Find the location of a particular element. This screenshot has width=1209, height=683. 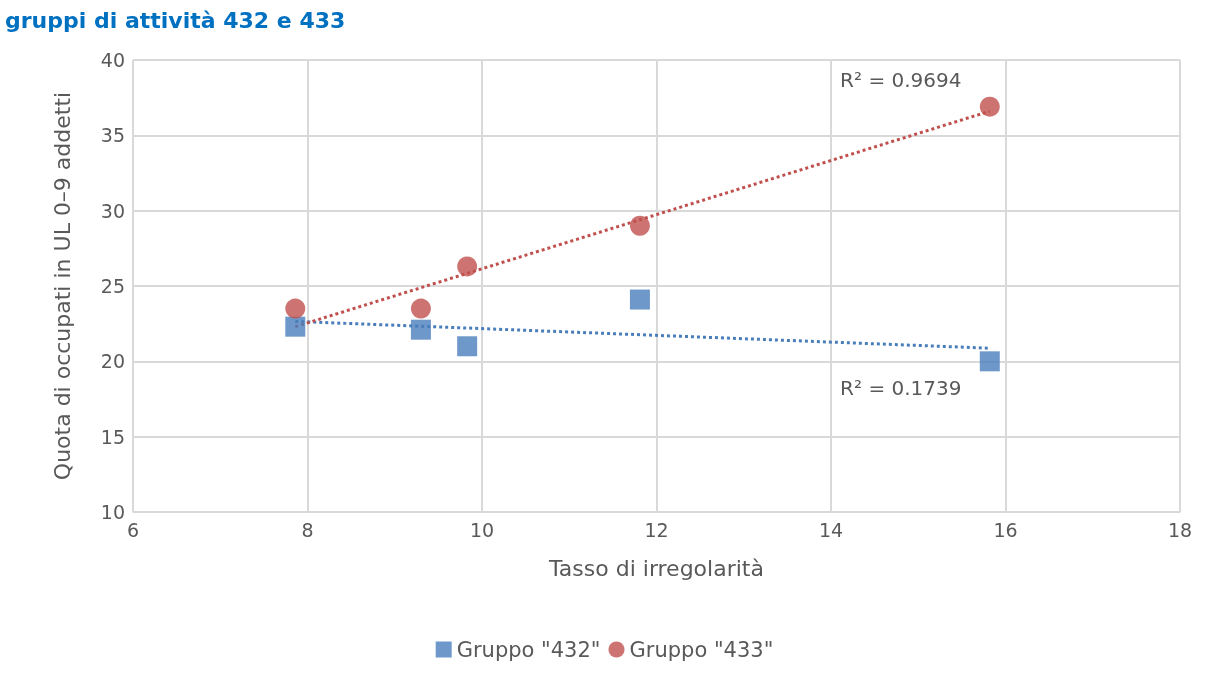

annotation: R² = 0.9694 is located at coordinates (901, 79).